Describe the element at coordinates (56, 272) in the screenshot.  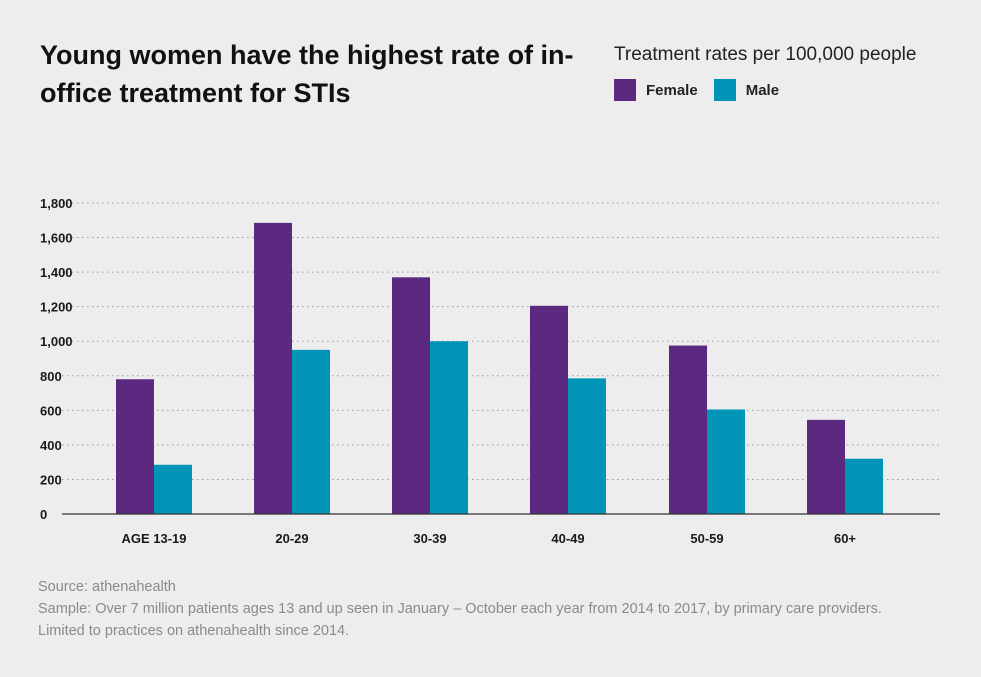
I see `y-tick-label: 1,400` at that location.